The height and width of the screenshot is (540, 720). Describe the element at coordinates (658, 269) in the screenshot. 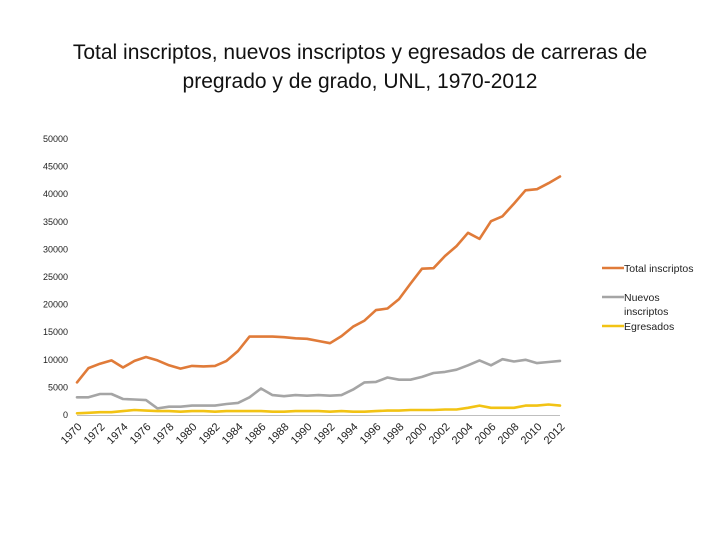

I see `legend-label: Total inscriptos` at that location.